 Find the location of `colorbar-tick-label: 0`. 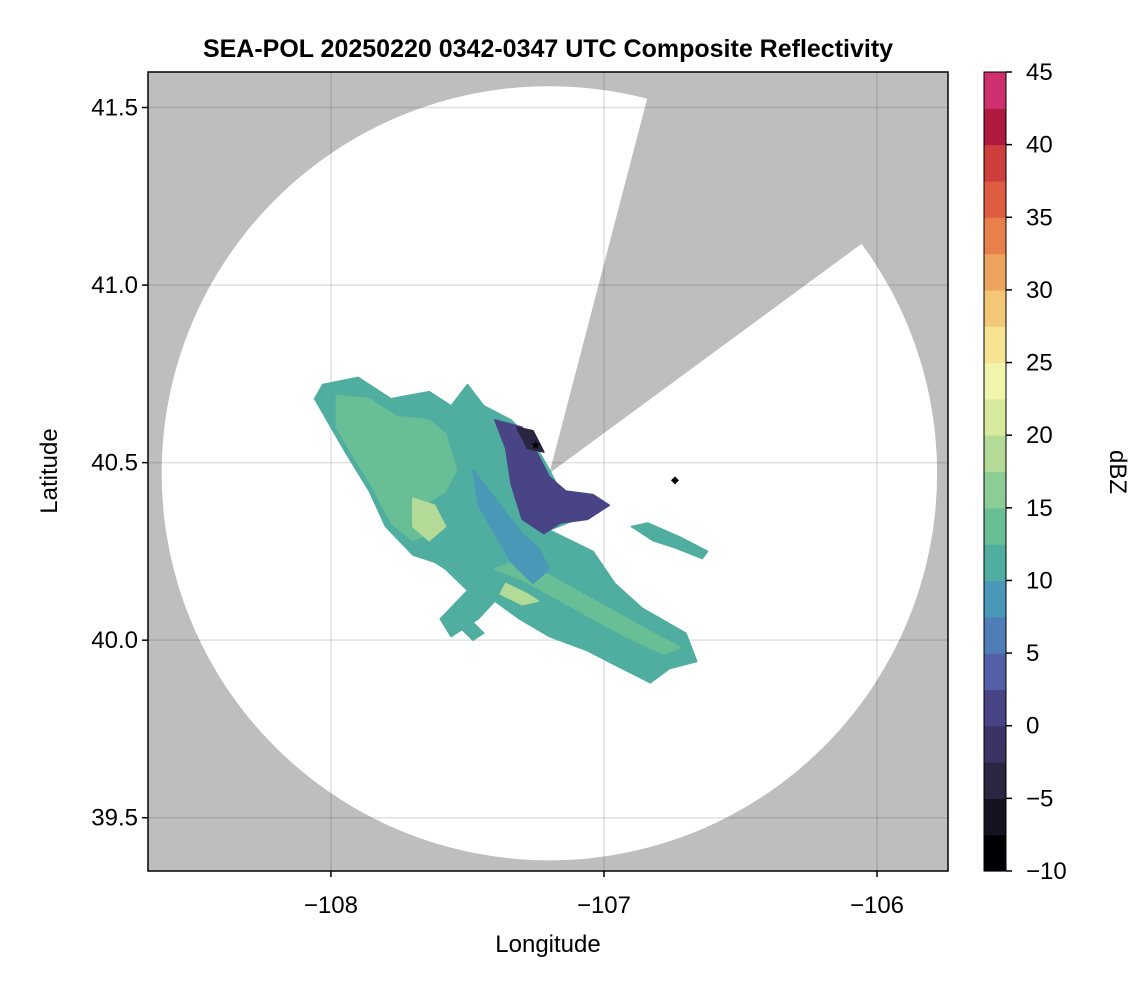

colorbar-tick-label: 0 is located at coordinates (1032, 726).